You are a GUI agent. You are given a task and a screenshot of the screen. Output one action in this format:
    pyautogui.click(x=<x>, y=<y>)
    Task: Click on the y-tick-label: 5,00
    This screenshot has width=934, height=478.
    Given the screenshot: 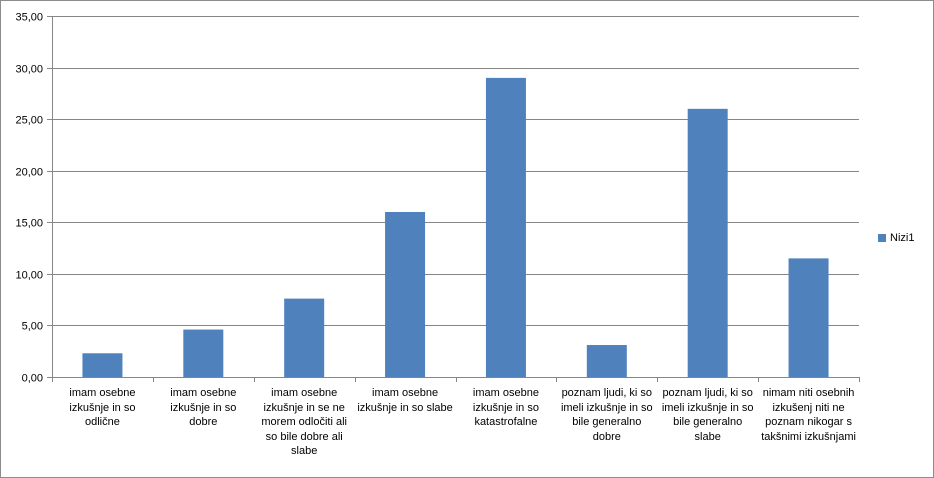 What is the action you would take?
    pyautogui.click(x=32, y=327)
    